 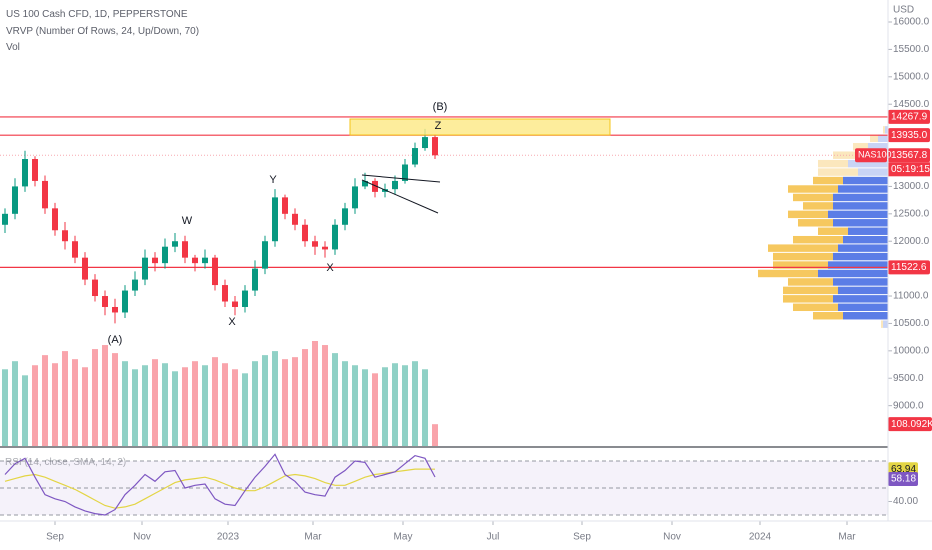 I want to click on rsi-tick-label: 40.00, so click(x=905, y=501).